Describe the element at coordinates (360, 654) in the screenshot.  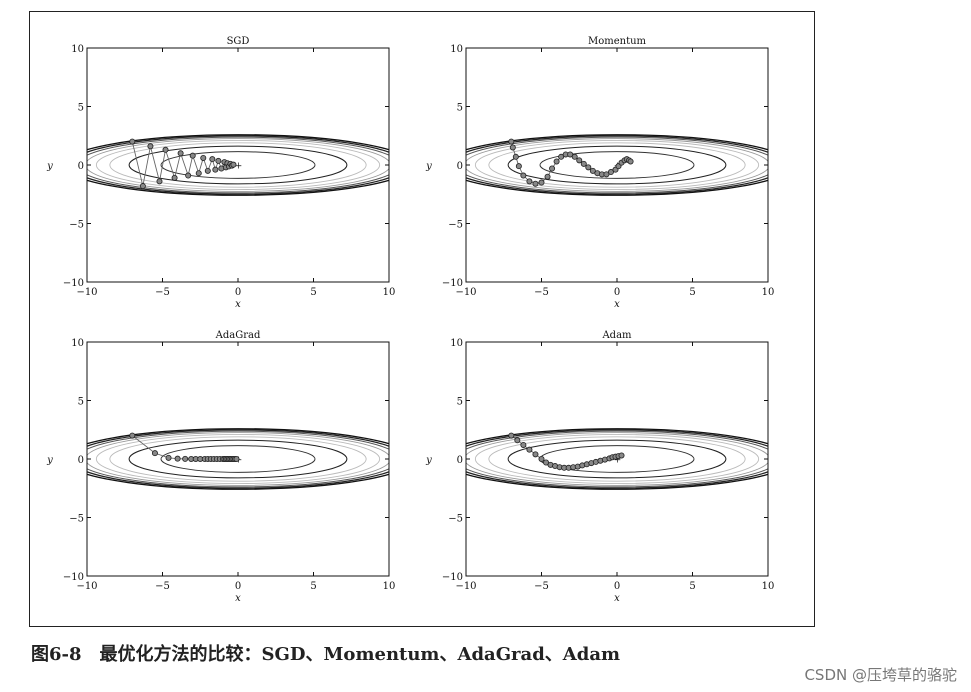
I see `caption-text: 最优化方法的比较：SGD、Momentum、AdaGrad、Adam` at that location.